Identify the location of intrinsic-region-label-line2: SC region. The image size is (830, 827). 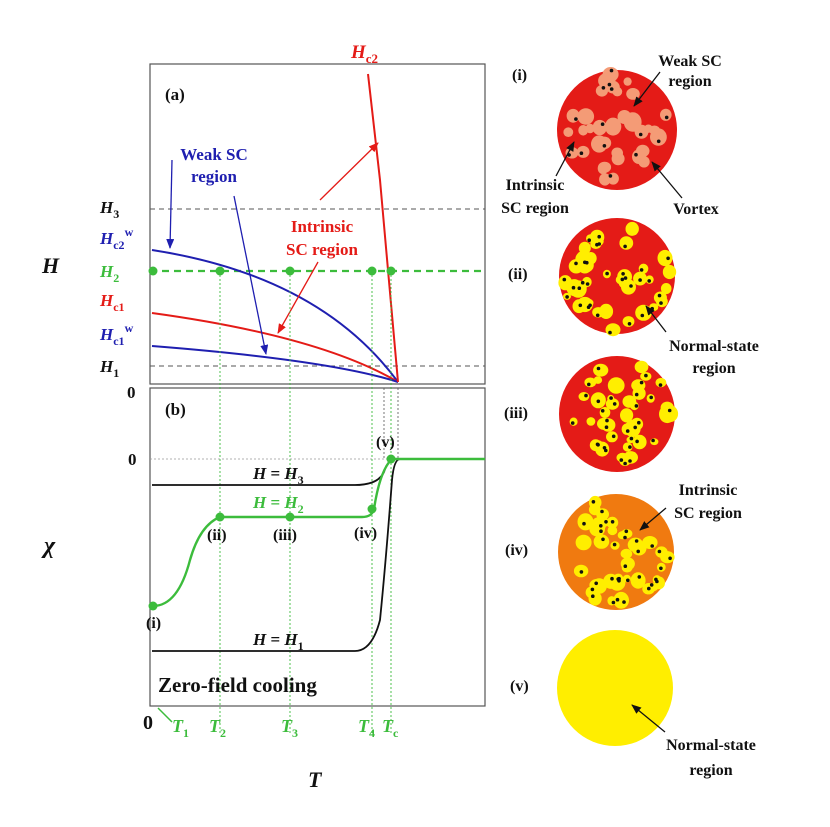
(322, 249).